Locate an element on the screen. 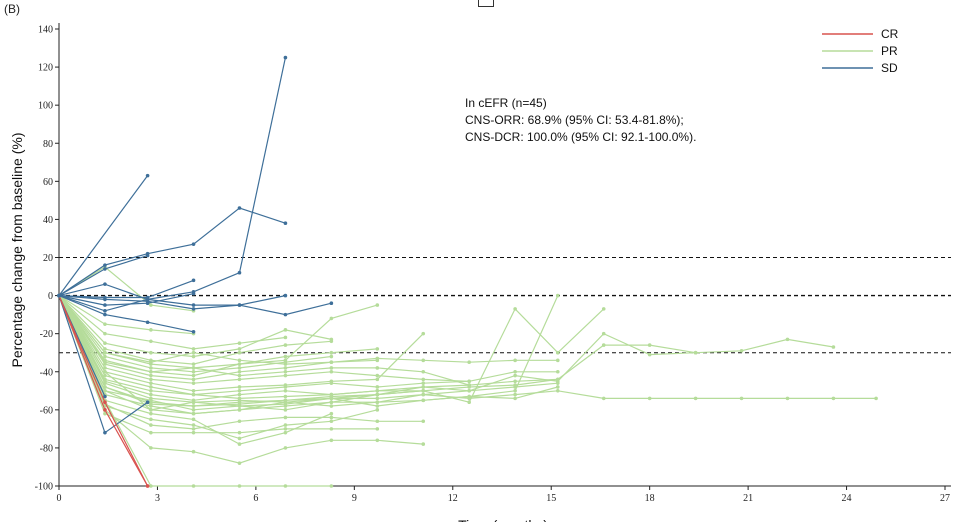  x-tick-label: 27 is located at coordinates (945, 498).